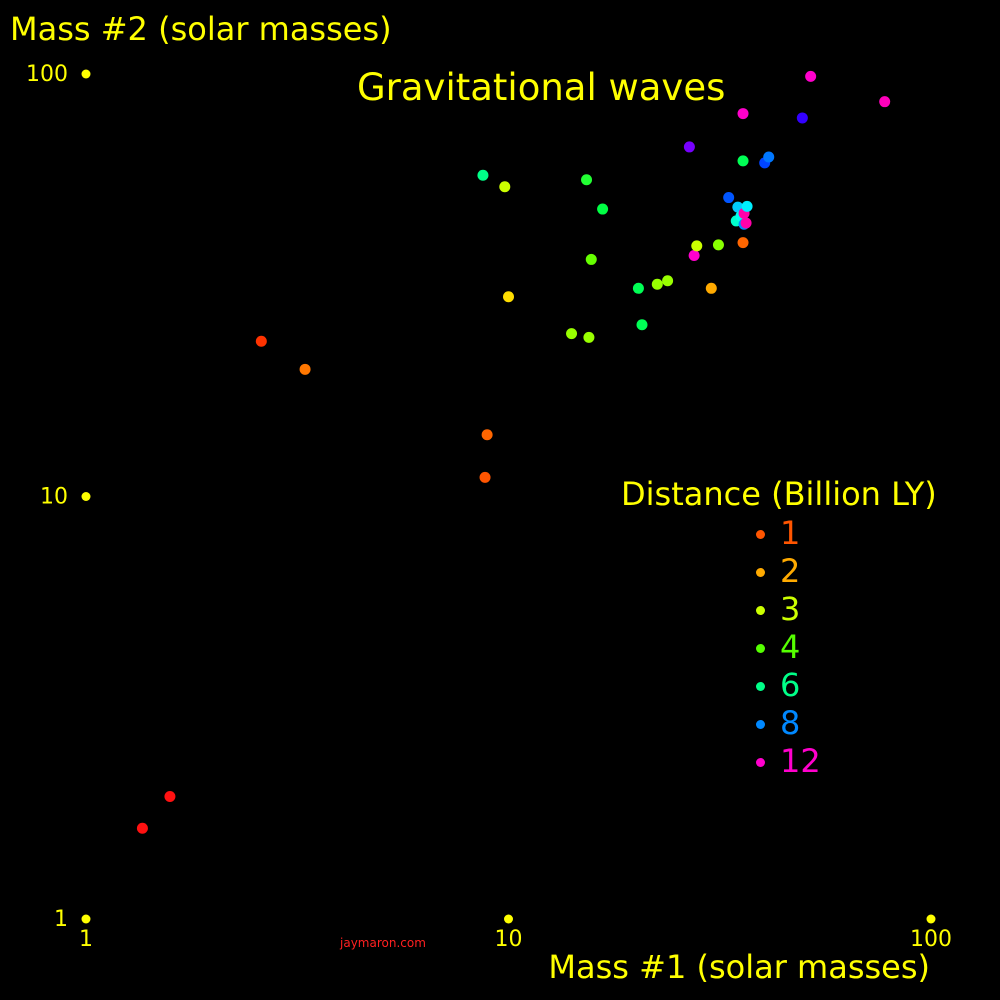 The height and width of the screenshot is (1000, 1000). What do you see at coordinates (383, 943) in the screenshot?
I see `credit-text: jaymaron.com` at bounding box center [383, 943].